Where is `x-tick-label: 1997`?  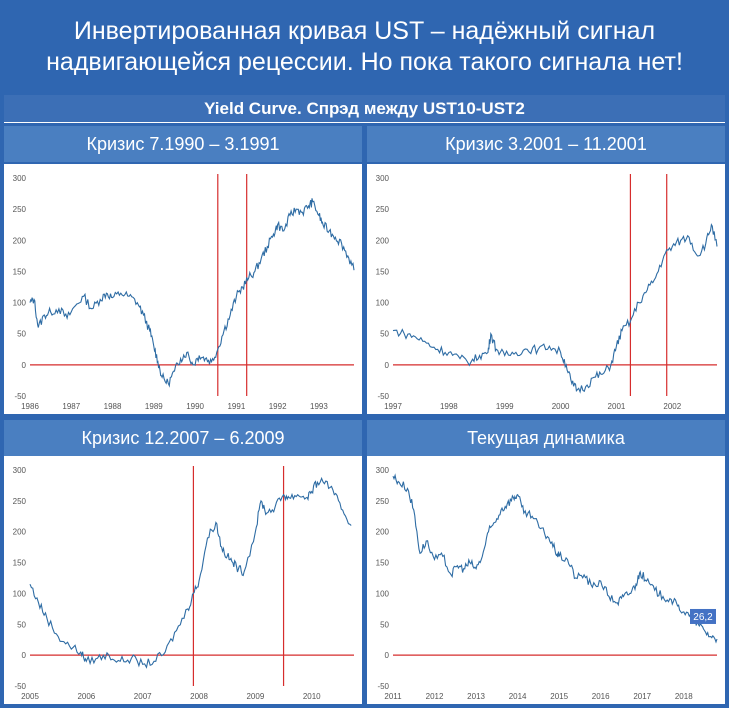
x-tick-label: 1997 is located at coordinates (393, 406).